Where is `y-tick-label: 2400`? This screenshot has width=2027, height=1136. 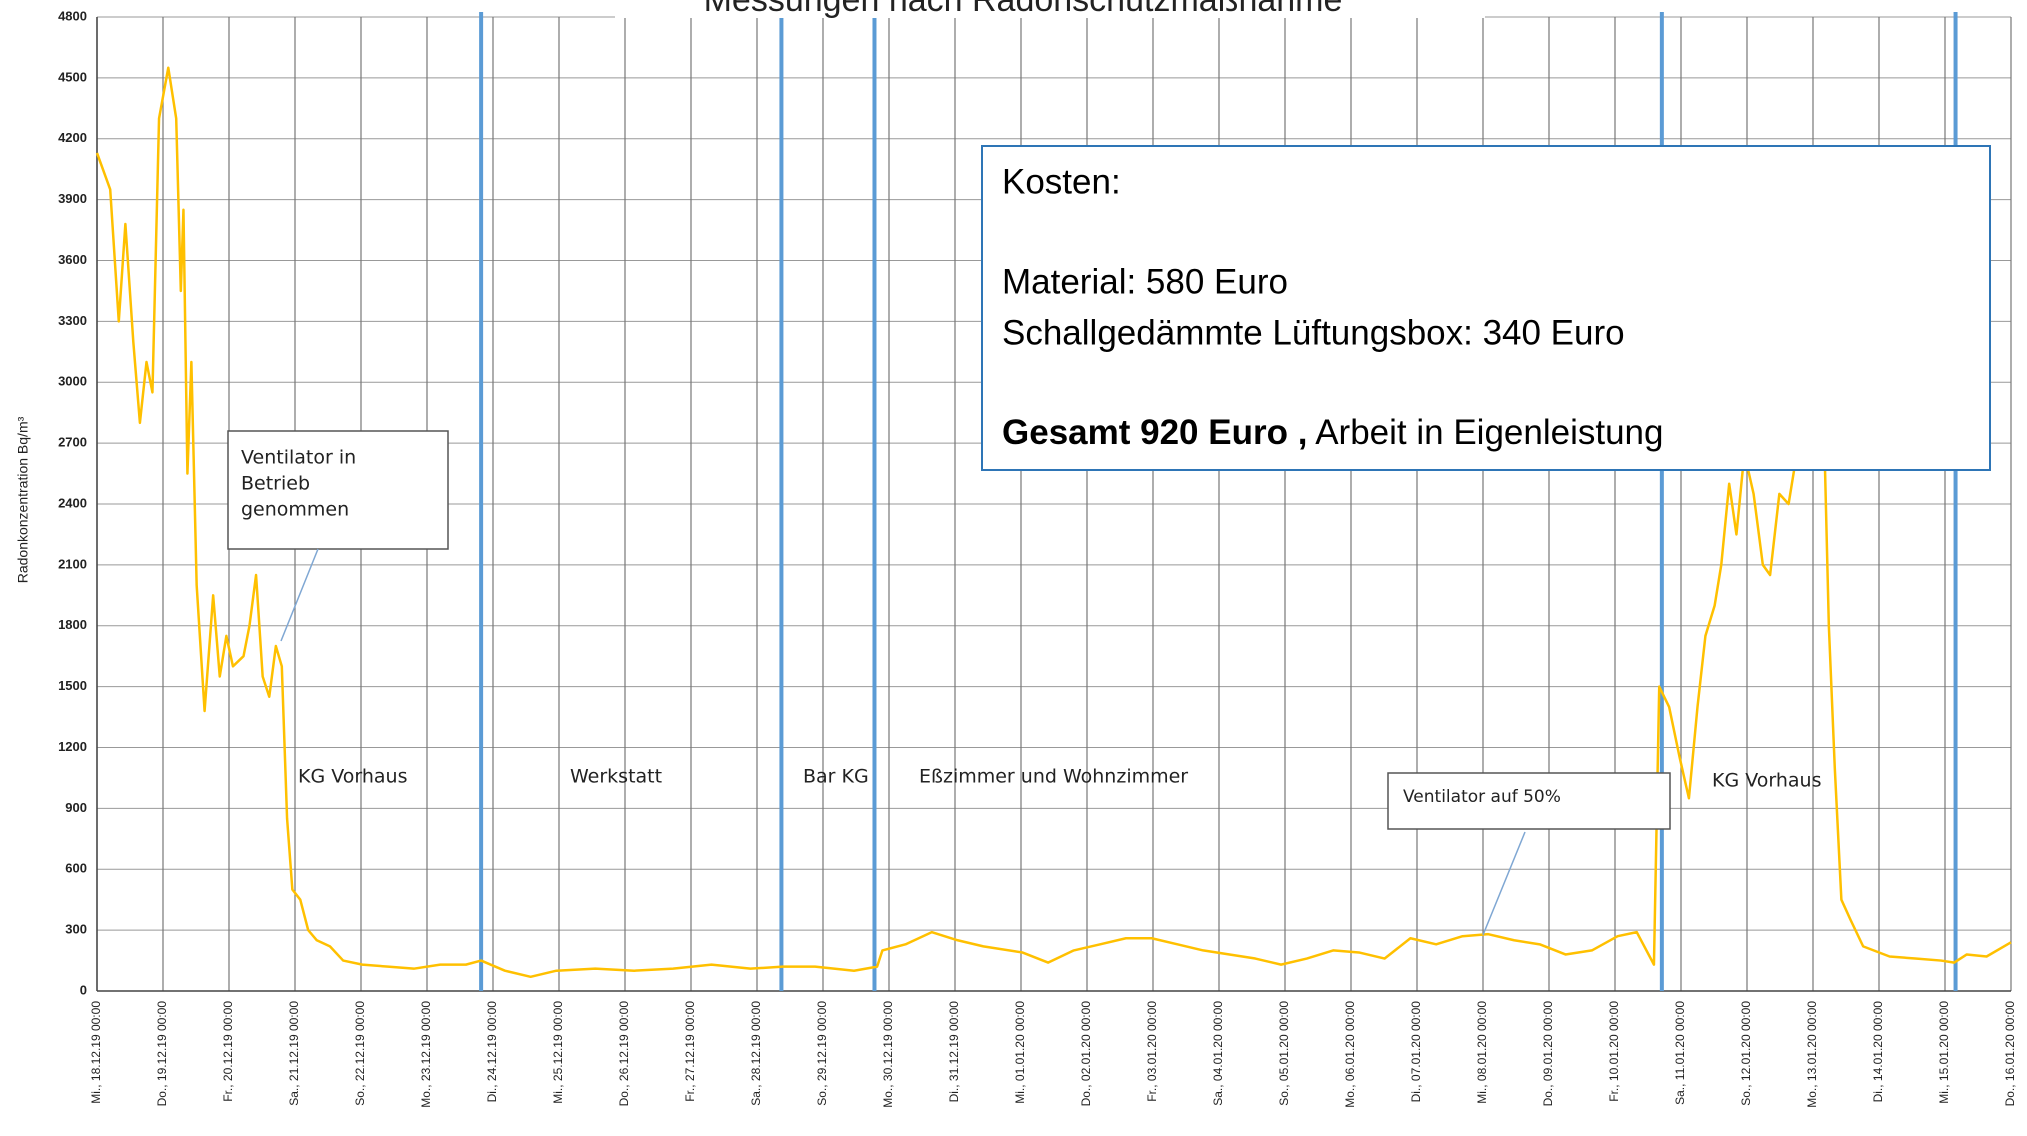
y-tick-label: 2400 is located at coordinates (72, 502).